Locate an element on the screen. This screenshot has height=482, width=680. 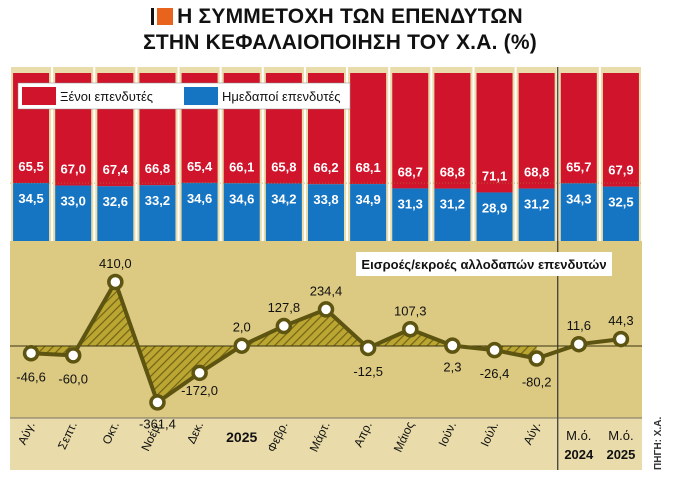
flow-value-label: 11,6 is located at coordinates (579, 325).